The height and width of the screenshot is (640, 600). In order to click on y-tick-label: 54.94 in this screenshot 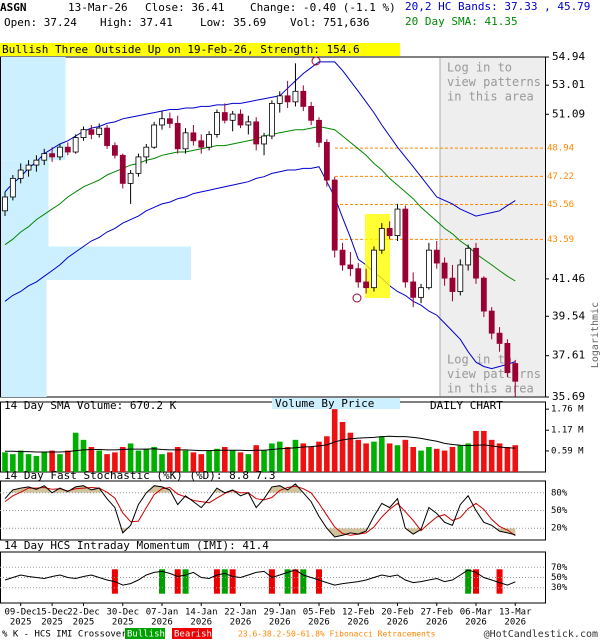, I will do `click(568, 56)`.